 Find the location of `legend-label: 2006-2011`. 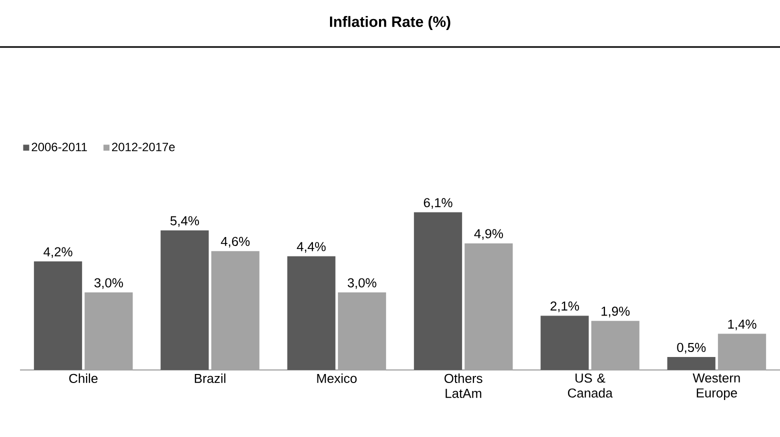

legend-label: 2006-2011 is located at coordinates (59, 147).